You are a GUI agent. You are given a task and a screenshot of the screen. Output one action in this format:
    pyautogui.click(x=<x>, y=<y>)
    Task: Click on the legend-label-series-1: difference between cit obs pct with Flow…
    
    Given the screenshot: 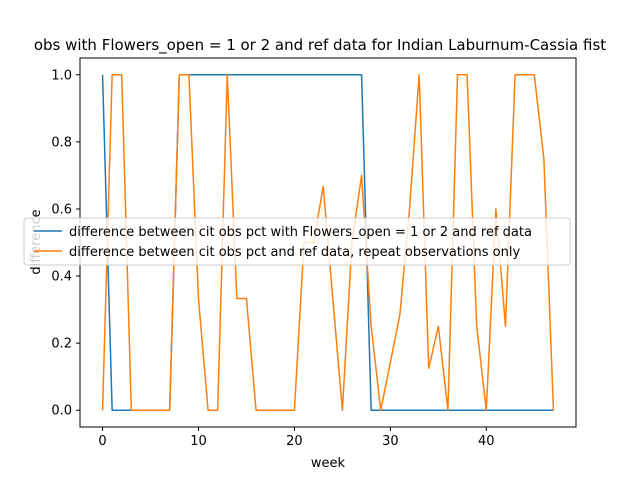 What is the action you would take?
    pyautogui.click(x=300, y=232)
    